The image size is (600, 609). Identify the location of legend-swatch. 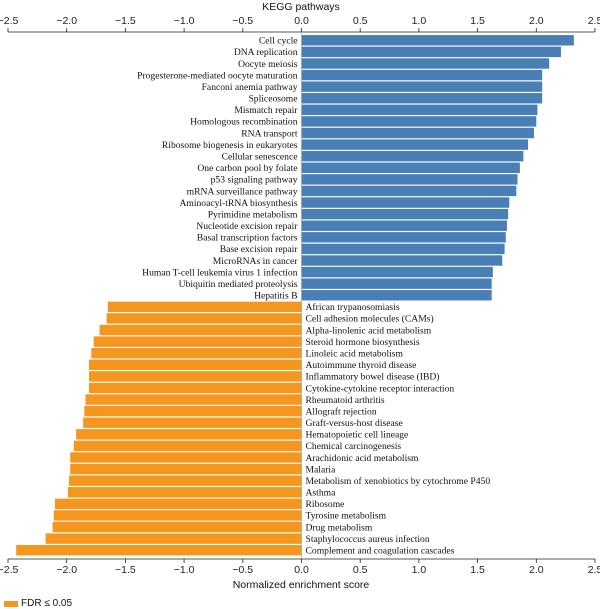
(11, 603).